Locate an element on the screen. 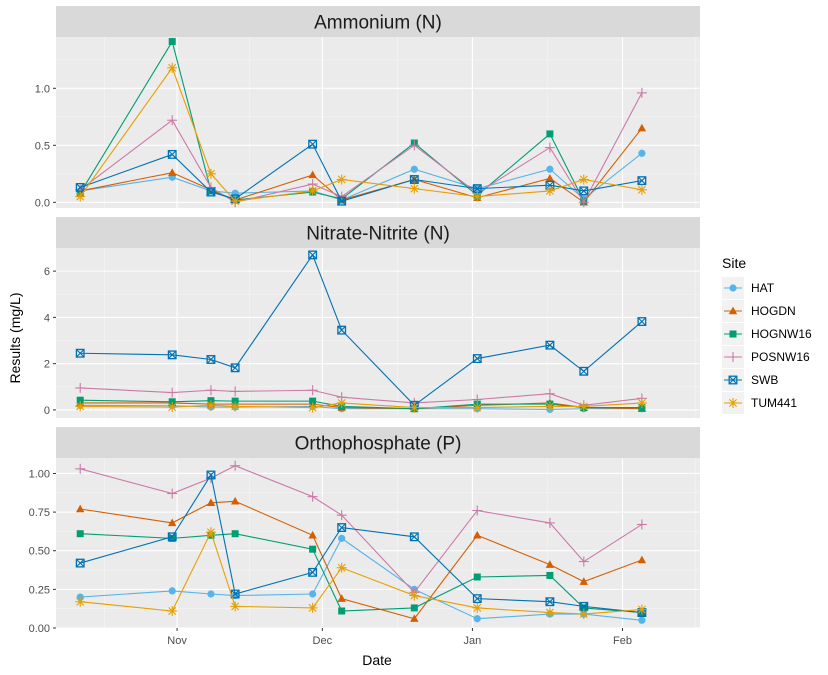 This screenshot has width=828, height=675. legend-item-hogdn: HOGDN is located at coordinates (759, 311).